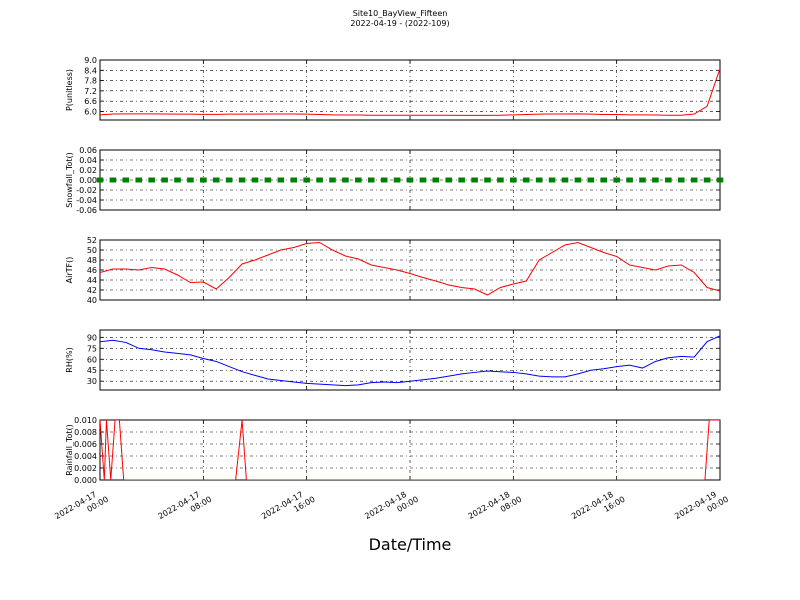  What do you see at coordinates (69, 270) in the screenshot?
I see `y-axis-label: AirTF()` at bounding box center [69, 270].